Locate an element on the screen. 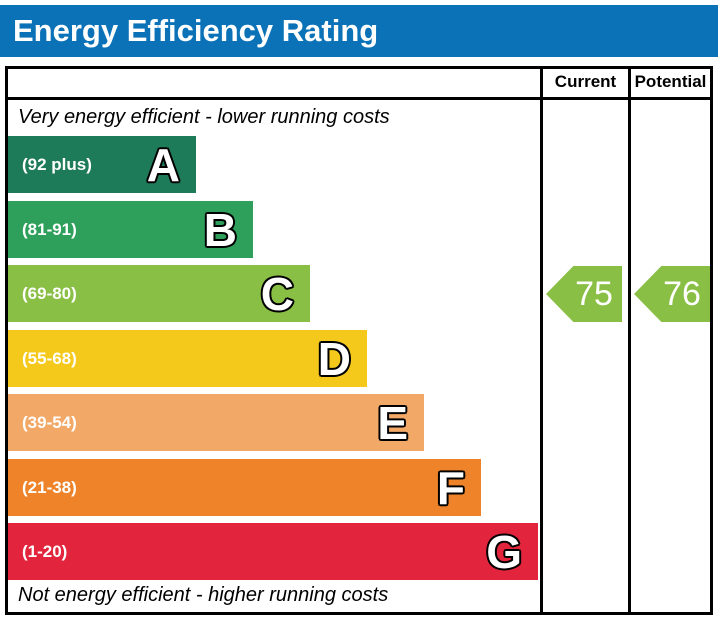 The image size is (718, 619). title-bar: Energy Efficiency Rating is located at coordinates (359, 31).